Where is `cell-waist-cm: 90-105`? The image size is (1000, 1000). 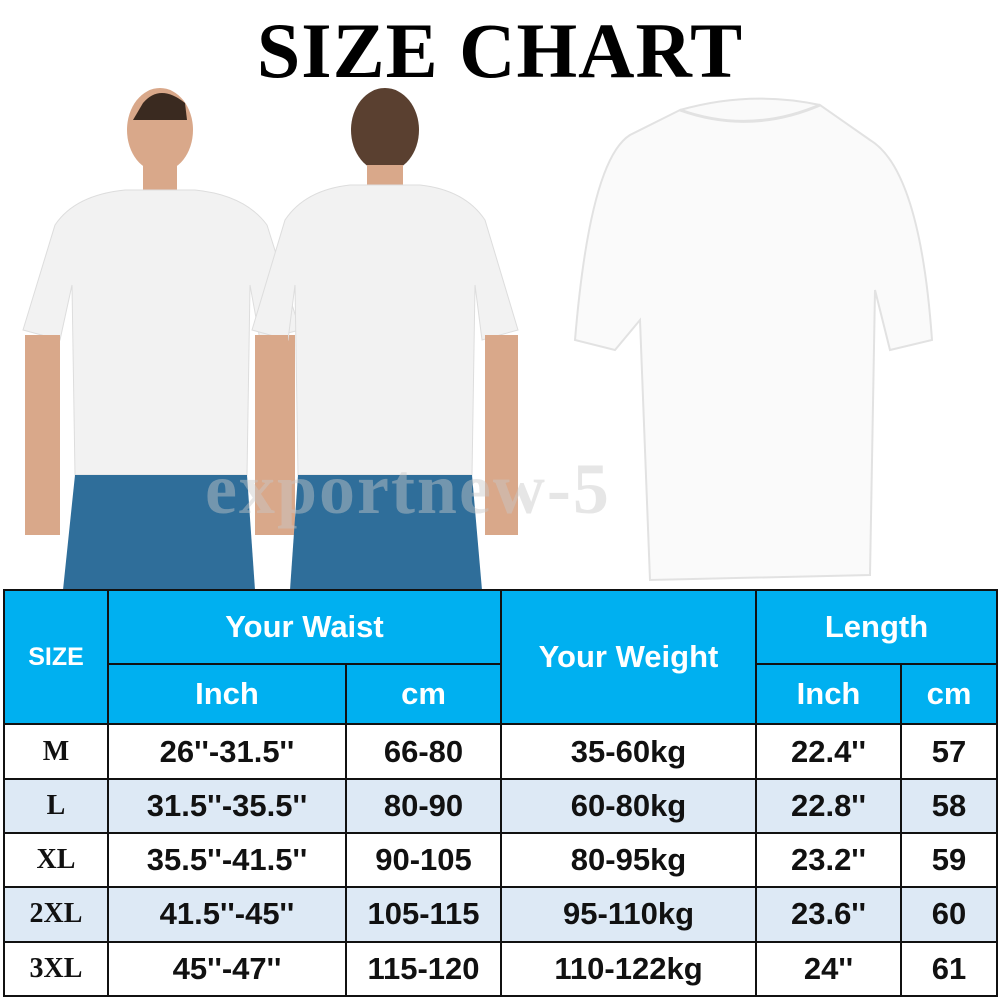
cell-waist-cm: 90-105 is located at coordinates (423, 860).